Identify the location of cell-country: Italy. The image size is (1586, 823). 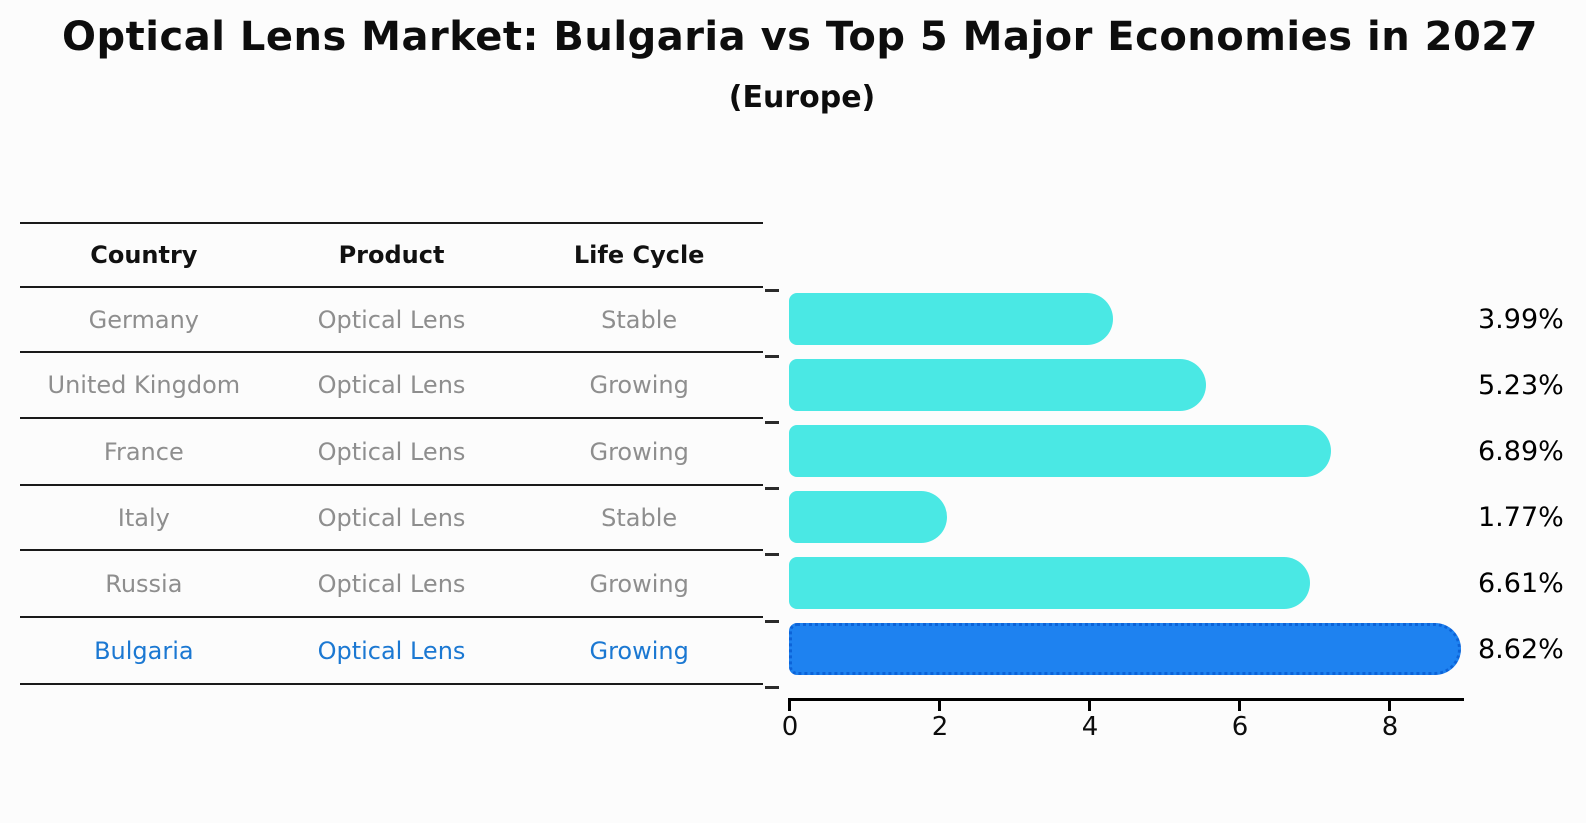
(143, 517).